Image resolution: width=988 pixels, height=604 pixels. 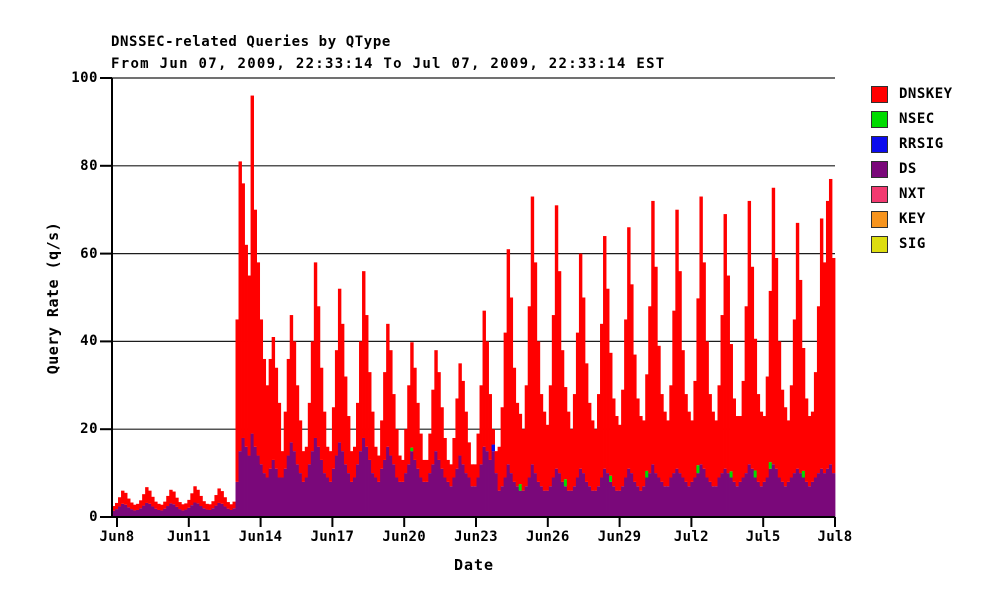 I want to click on x-tick-label: Jun11, so click(x=188, y=537).